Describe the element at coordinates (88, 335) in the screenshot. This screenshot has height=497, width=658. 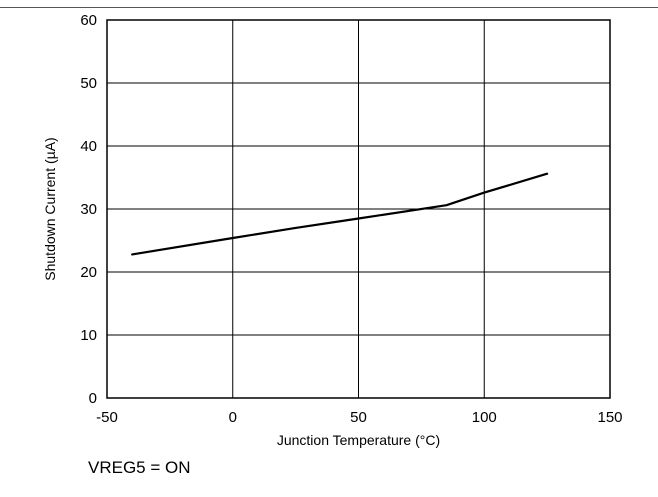
I see `y-tick-label: 10` at that location.